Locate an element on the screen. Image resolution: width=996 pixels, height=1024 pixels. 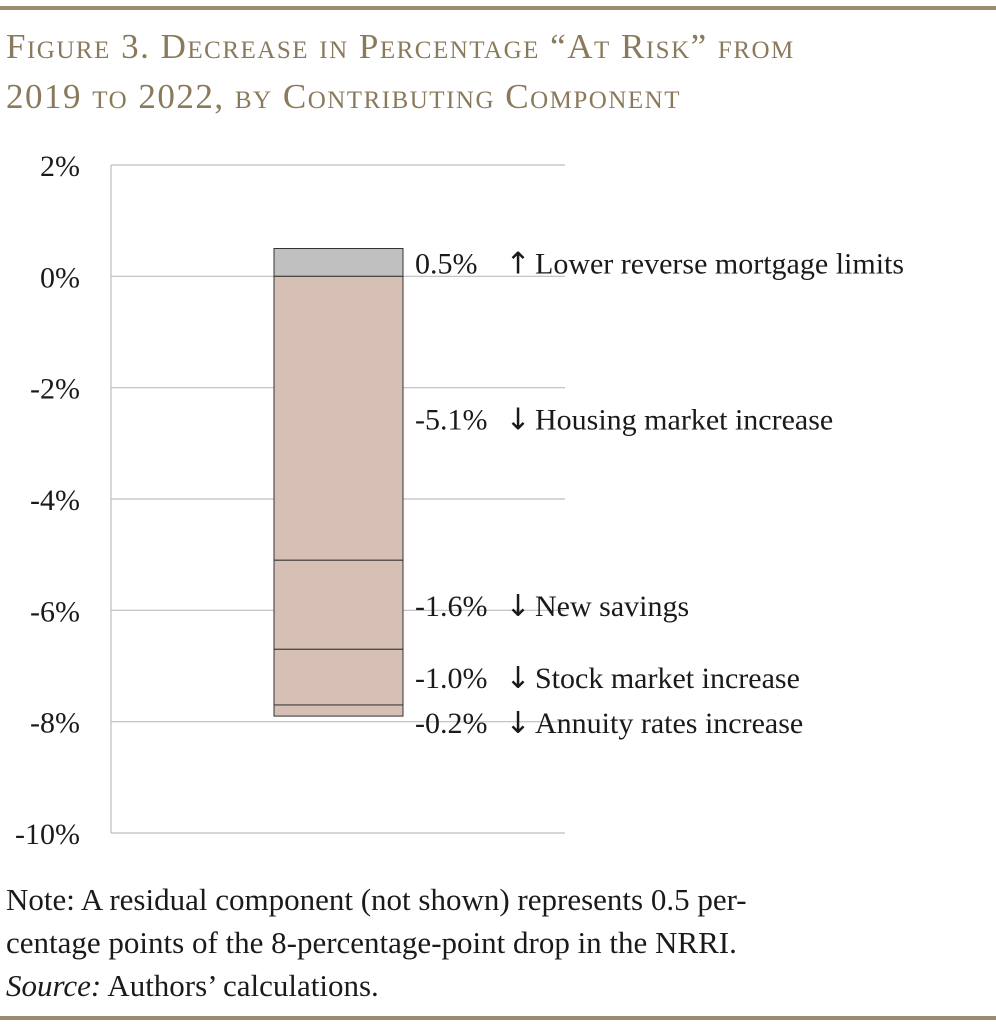
y-axis-tick-labels: 2% 0% -2% -4% -6% -8% -10% is located at coordinates (47, 500).